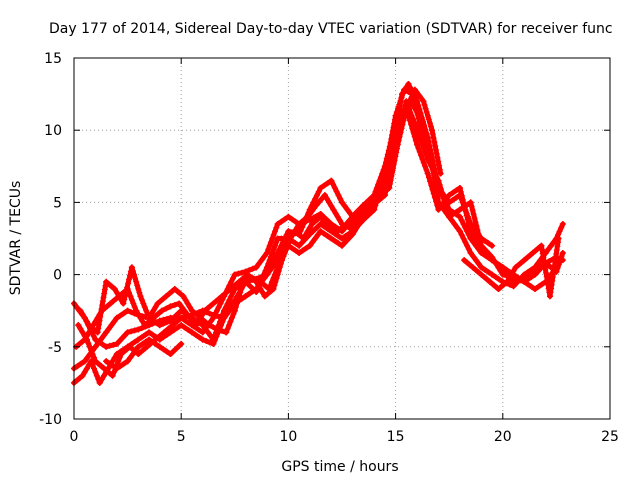 This screenshot has width=640, height=480. I want to click on x-axis-label: GPS time / hours, so click(339, 467).